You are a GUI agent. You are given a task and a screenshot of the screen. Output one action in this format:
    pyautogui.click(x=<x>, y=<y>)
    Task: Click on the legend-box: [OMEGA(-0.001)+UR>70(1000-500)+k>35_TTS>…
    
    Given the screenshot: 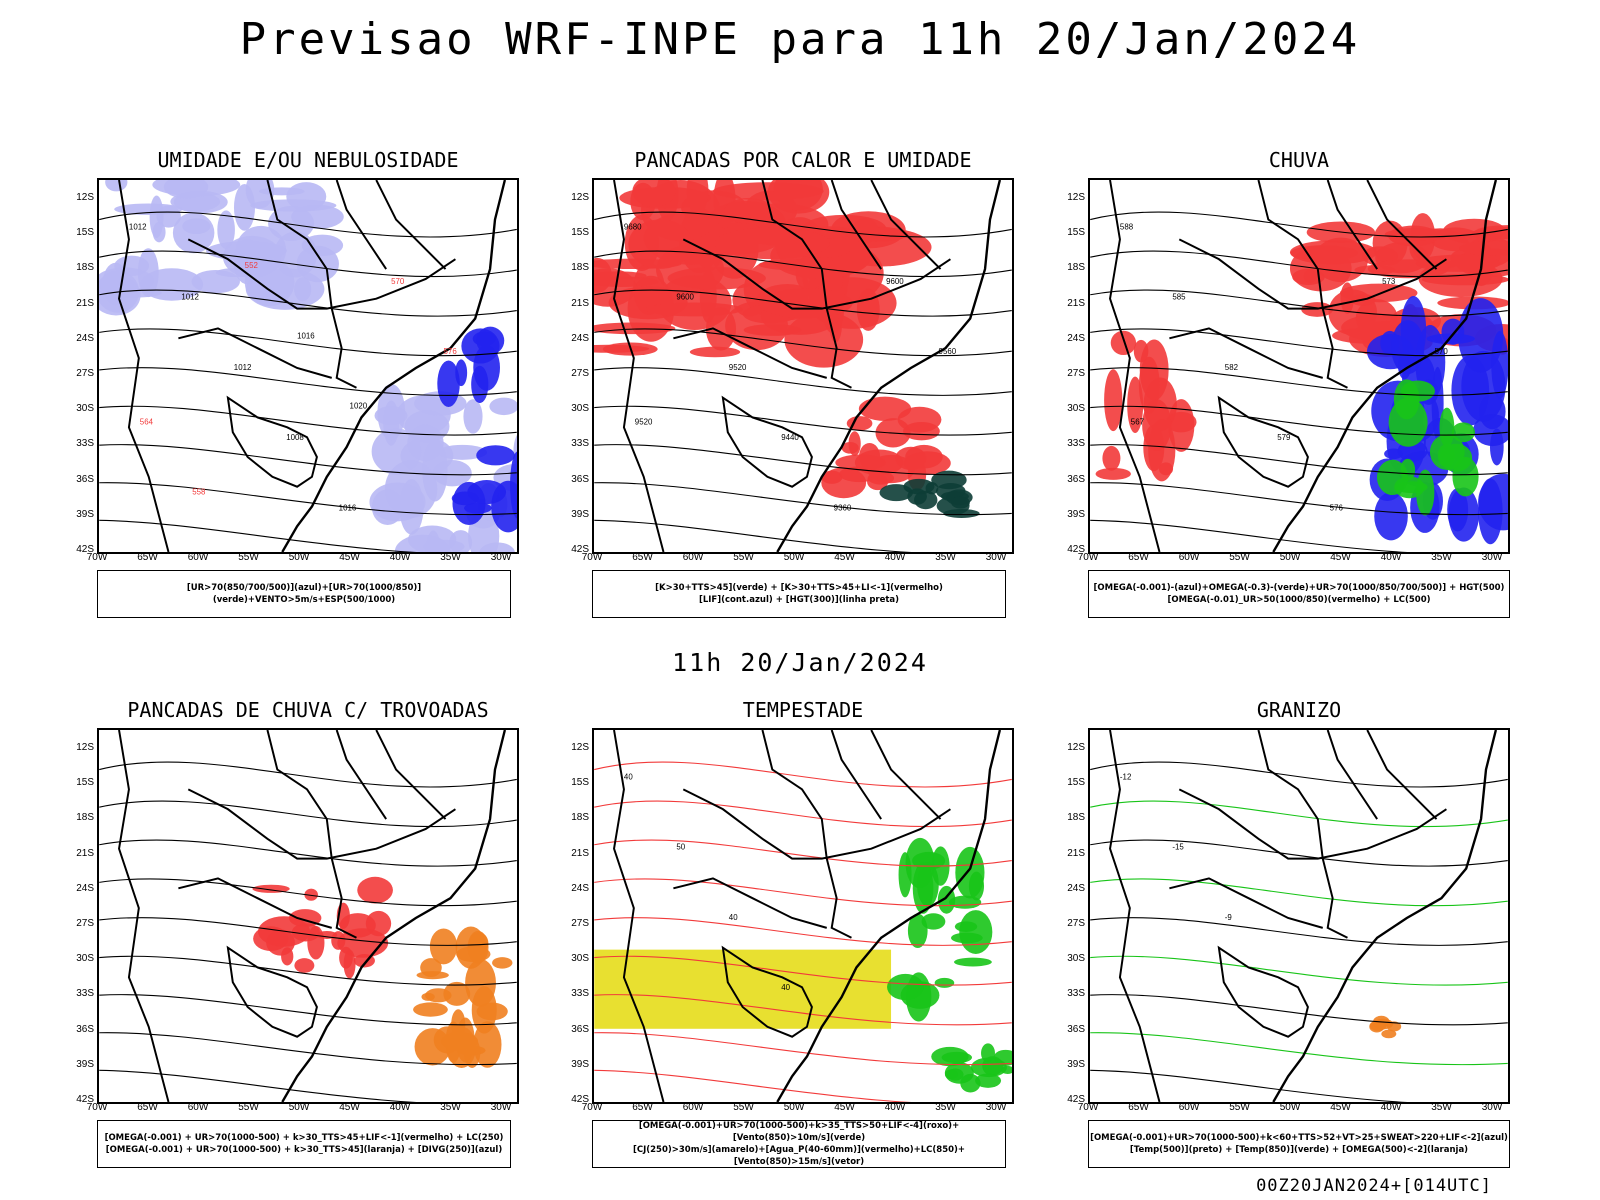 What is the action you would take?
    pyautogui.click(x=799, y=1144)
    